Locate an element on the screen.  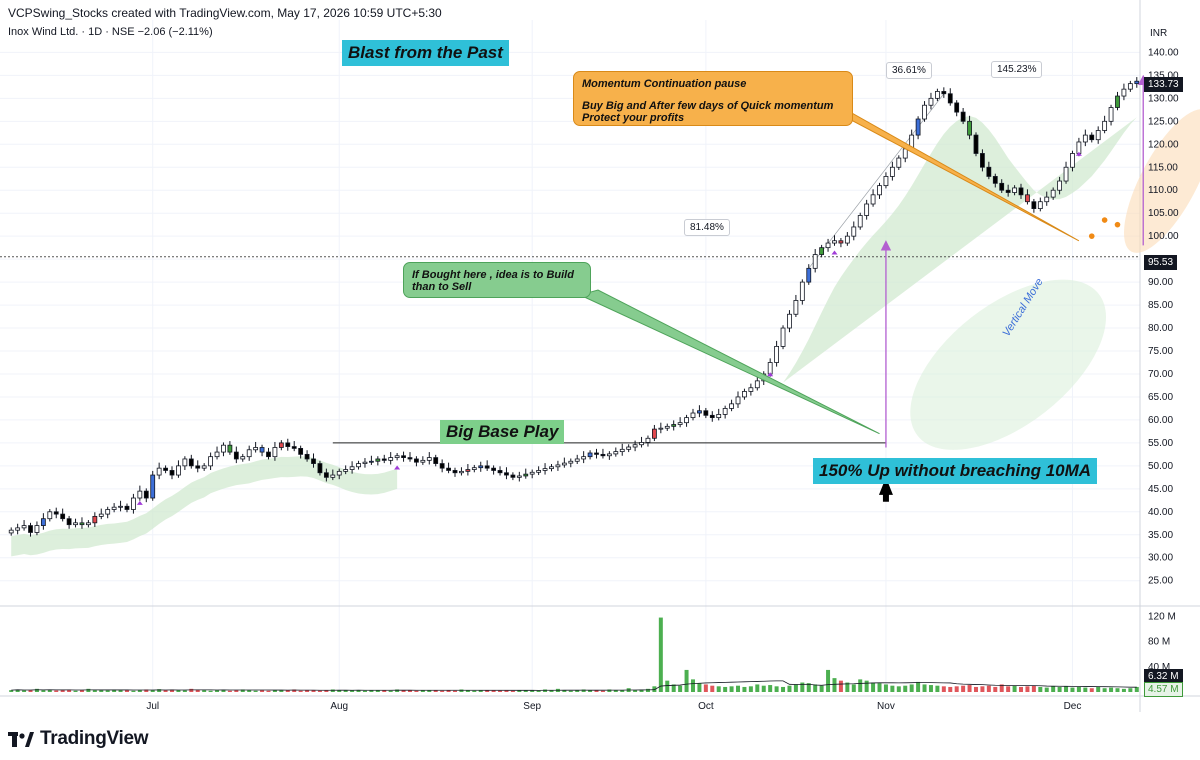
volume-tick-label: 80 M is located at coordinates (1159, 642).